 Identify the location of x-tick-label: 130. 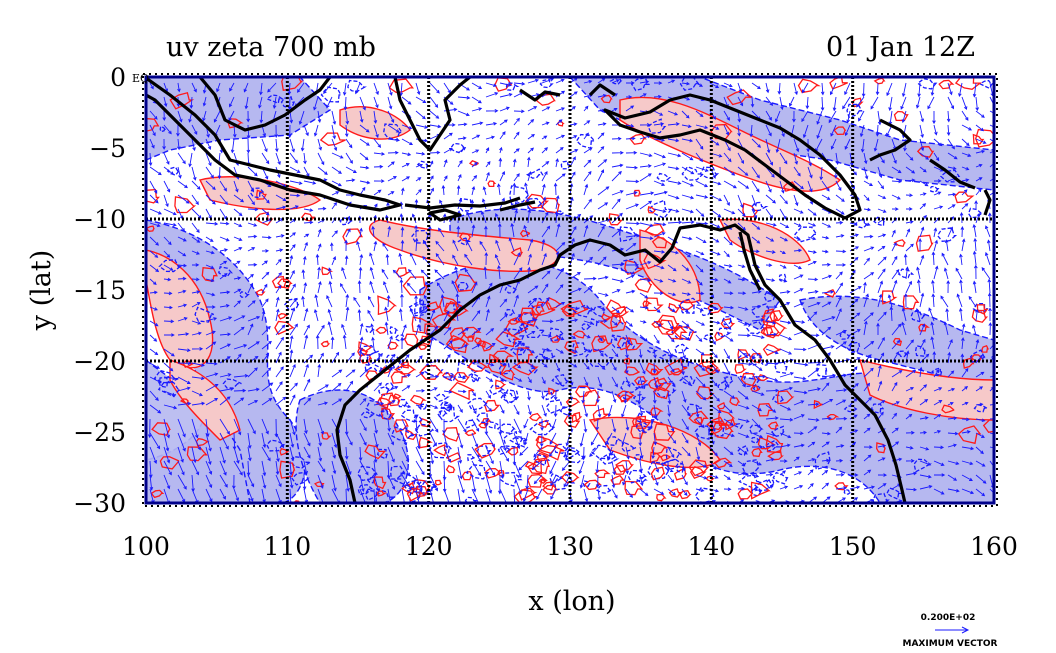
(570, 546).